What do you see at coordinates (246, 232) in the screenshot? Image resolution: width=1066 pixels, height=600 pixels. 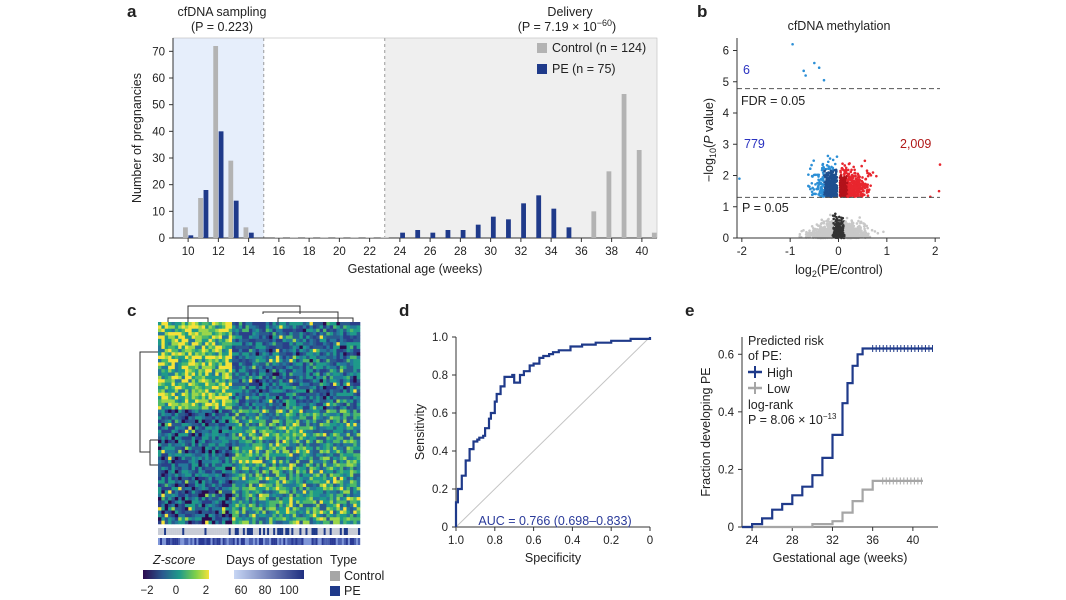 I see `bar-control` at bounding box center [246, 232].